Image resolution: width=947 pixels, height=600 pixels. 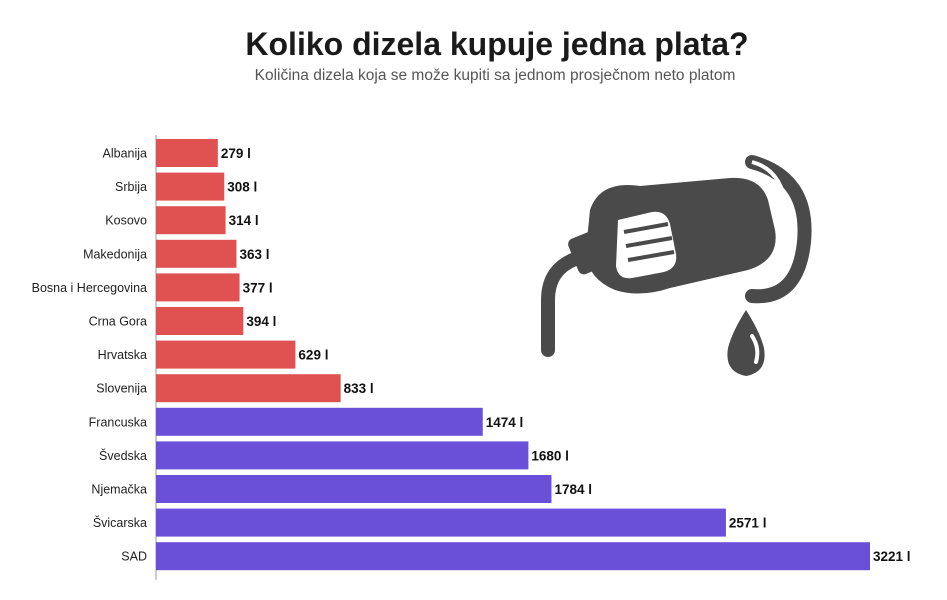 What do you see at coordinates (497, 44) in the screenshot?
I see `chart-title: Koliko dizela kupuje jedna plata?` at bounding box center [497, 44].